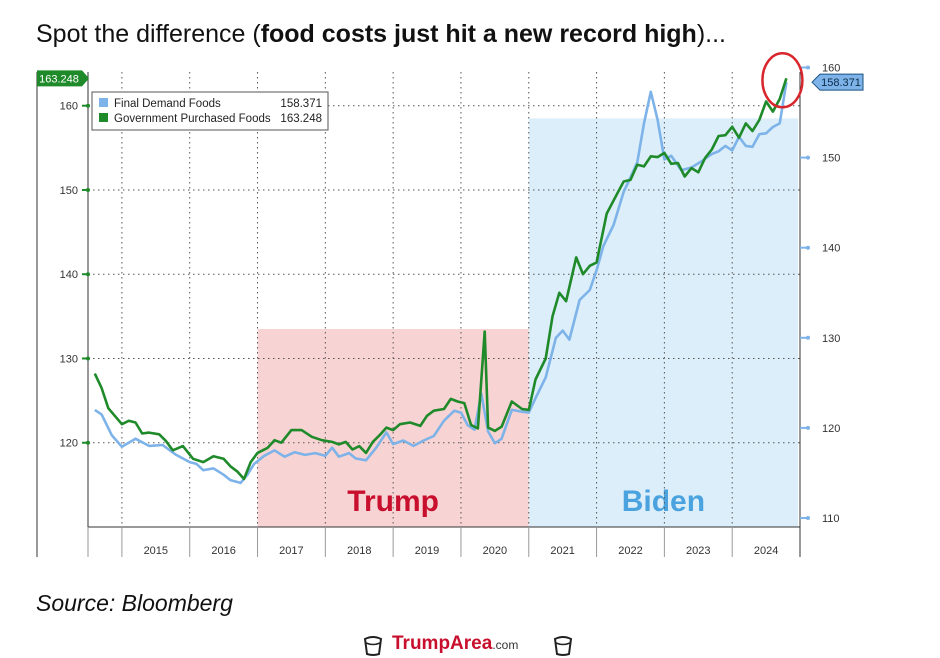 The image size is (940, 658). I want to click on annotation-layer, so click(782, 80).